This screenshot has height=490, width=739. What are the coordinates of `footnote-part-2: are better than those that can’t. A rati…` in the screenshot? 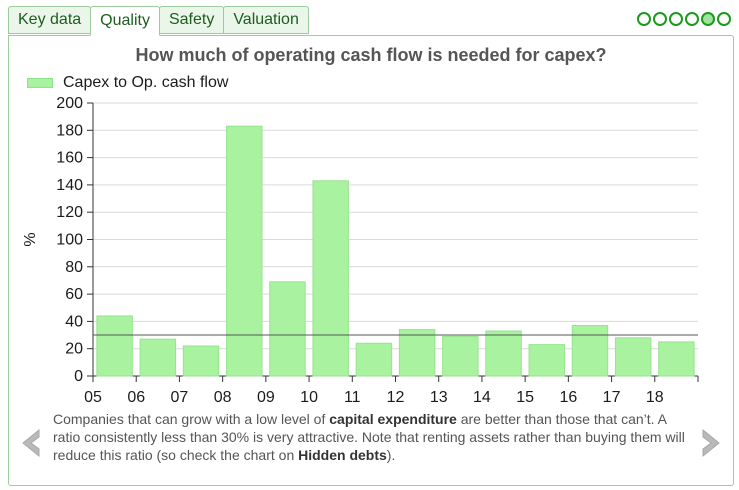 It's located at (369, 437).